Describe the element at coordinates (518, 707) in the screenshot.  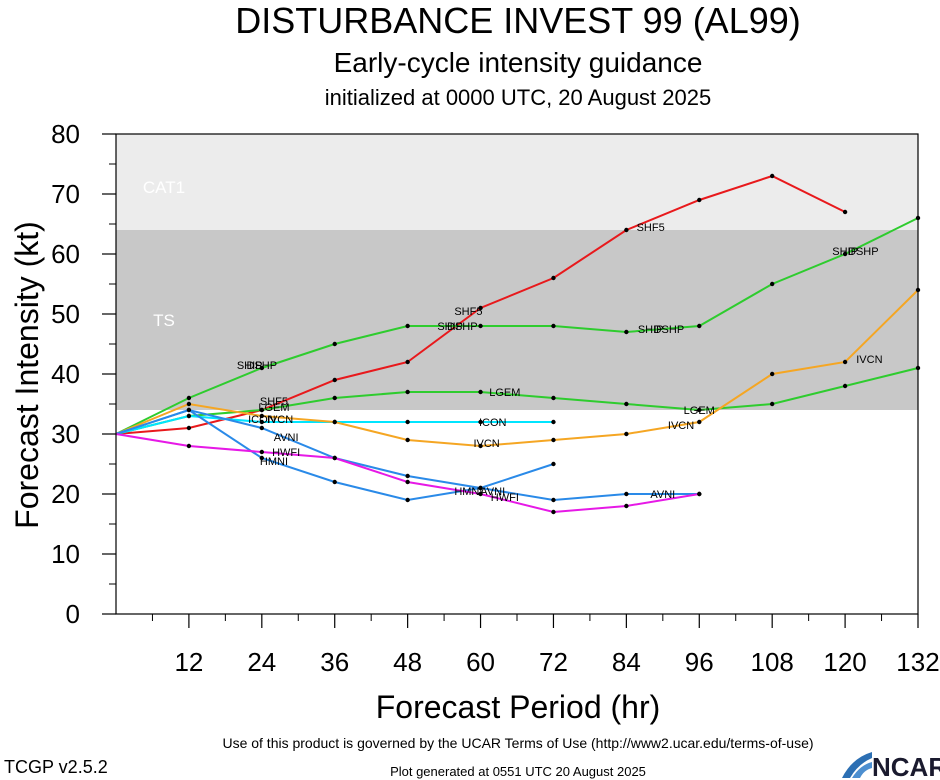
I see `x-axis-label: Forecast Period (hr)` at that location.